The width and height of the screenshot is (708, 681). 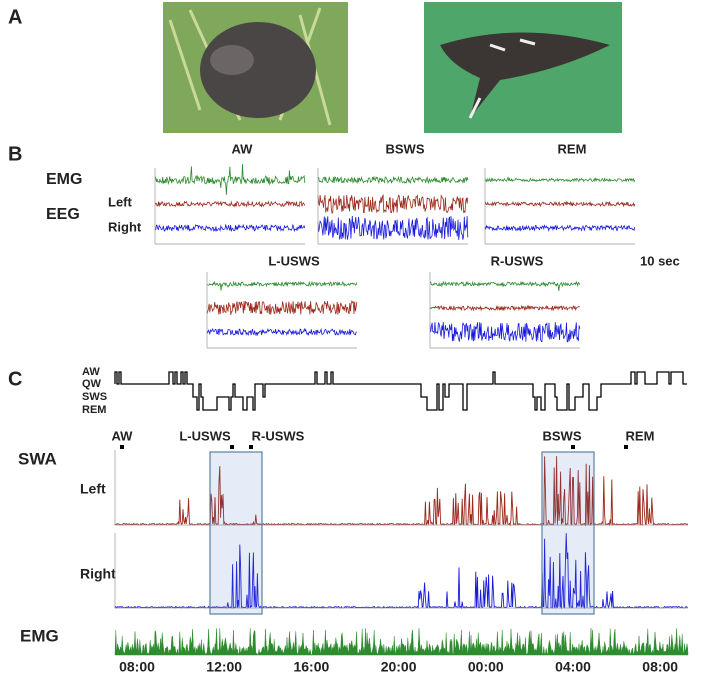 I want to click on row-label: Left, so click(x=120, y=201).